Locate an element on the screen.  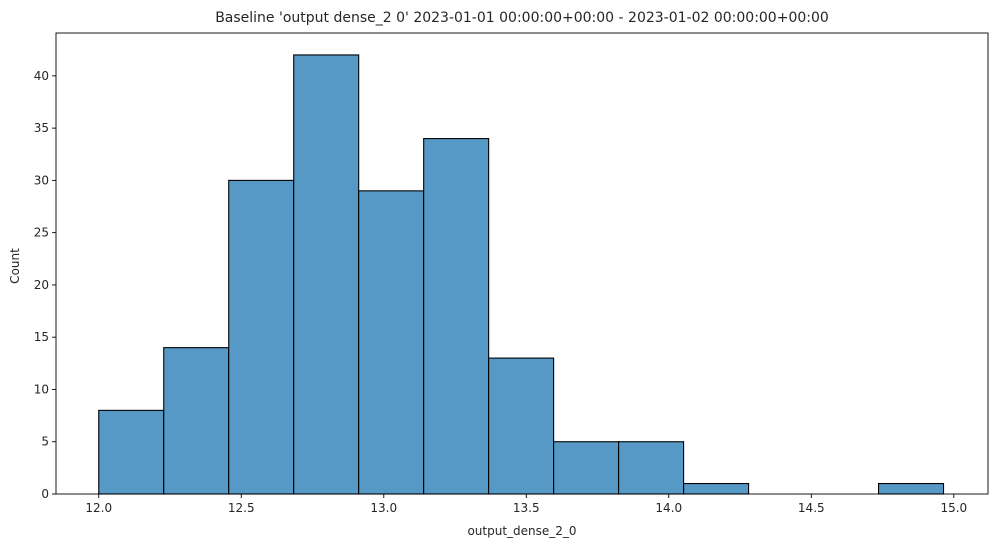
y-tick-label: 35 is located at coordinates (41, 128).